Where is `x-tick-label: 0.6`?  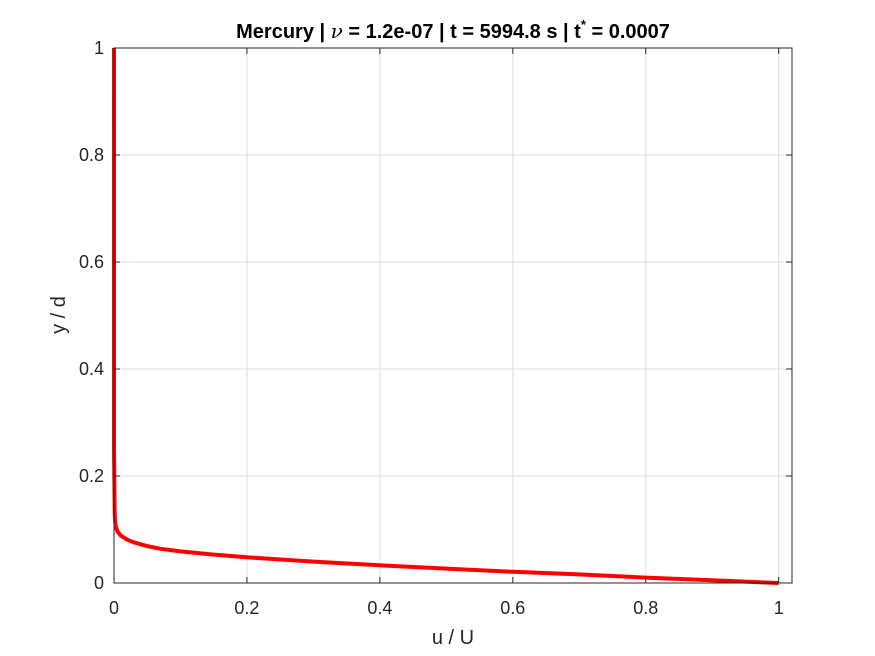
x-tick-label: 0.6 is located at coordinates (512, 608).